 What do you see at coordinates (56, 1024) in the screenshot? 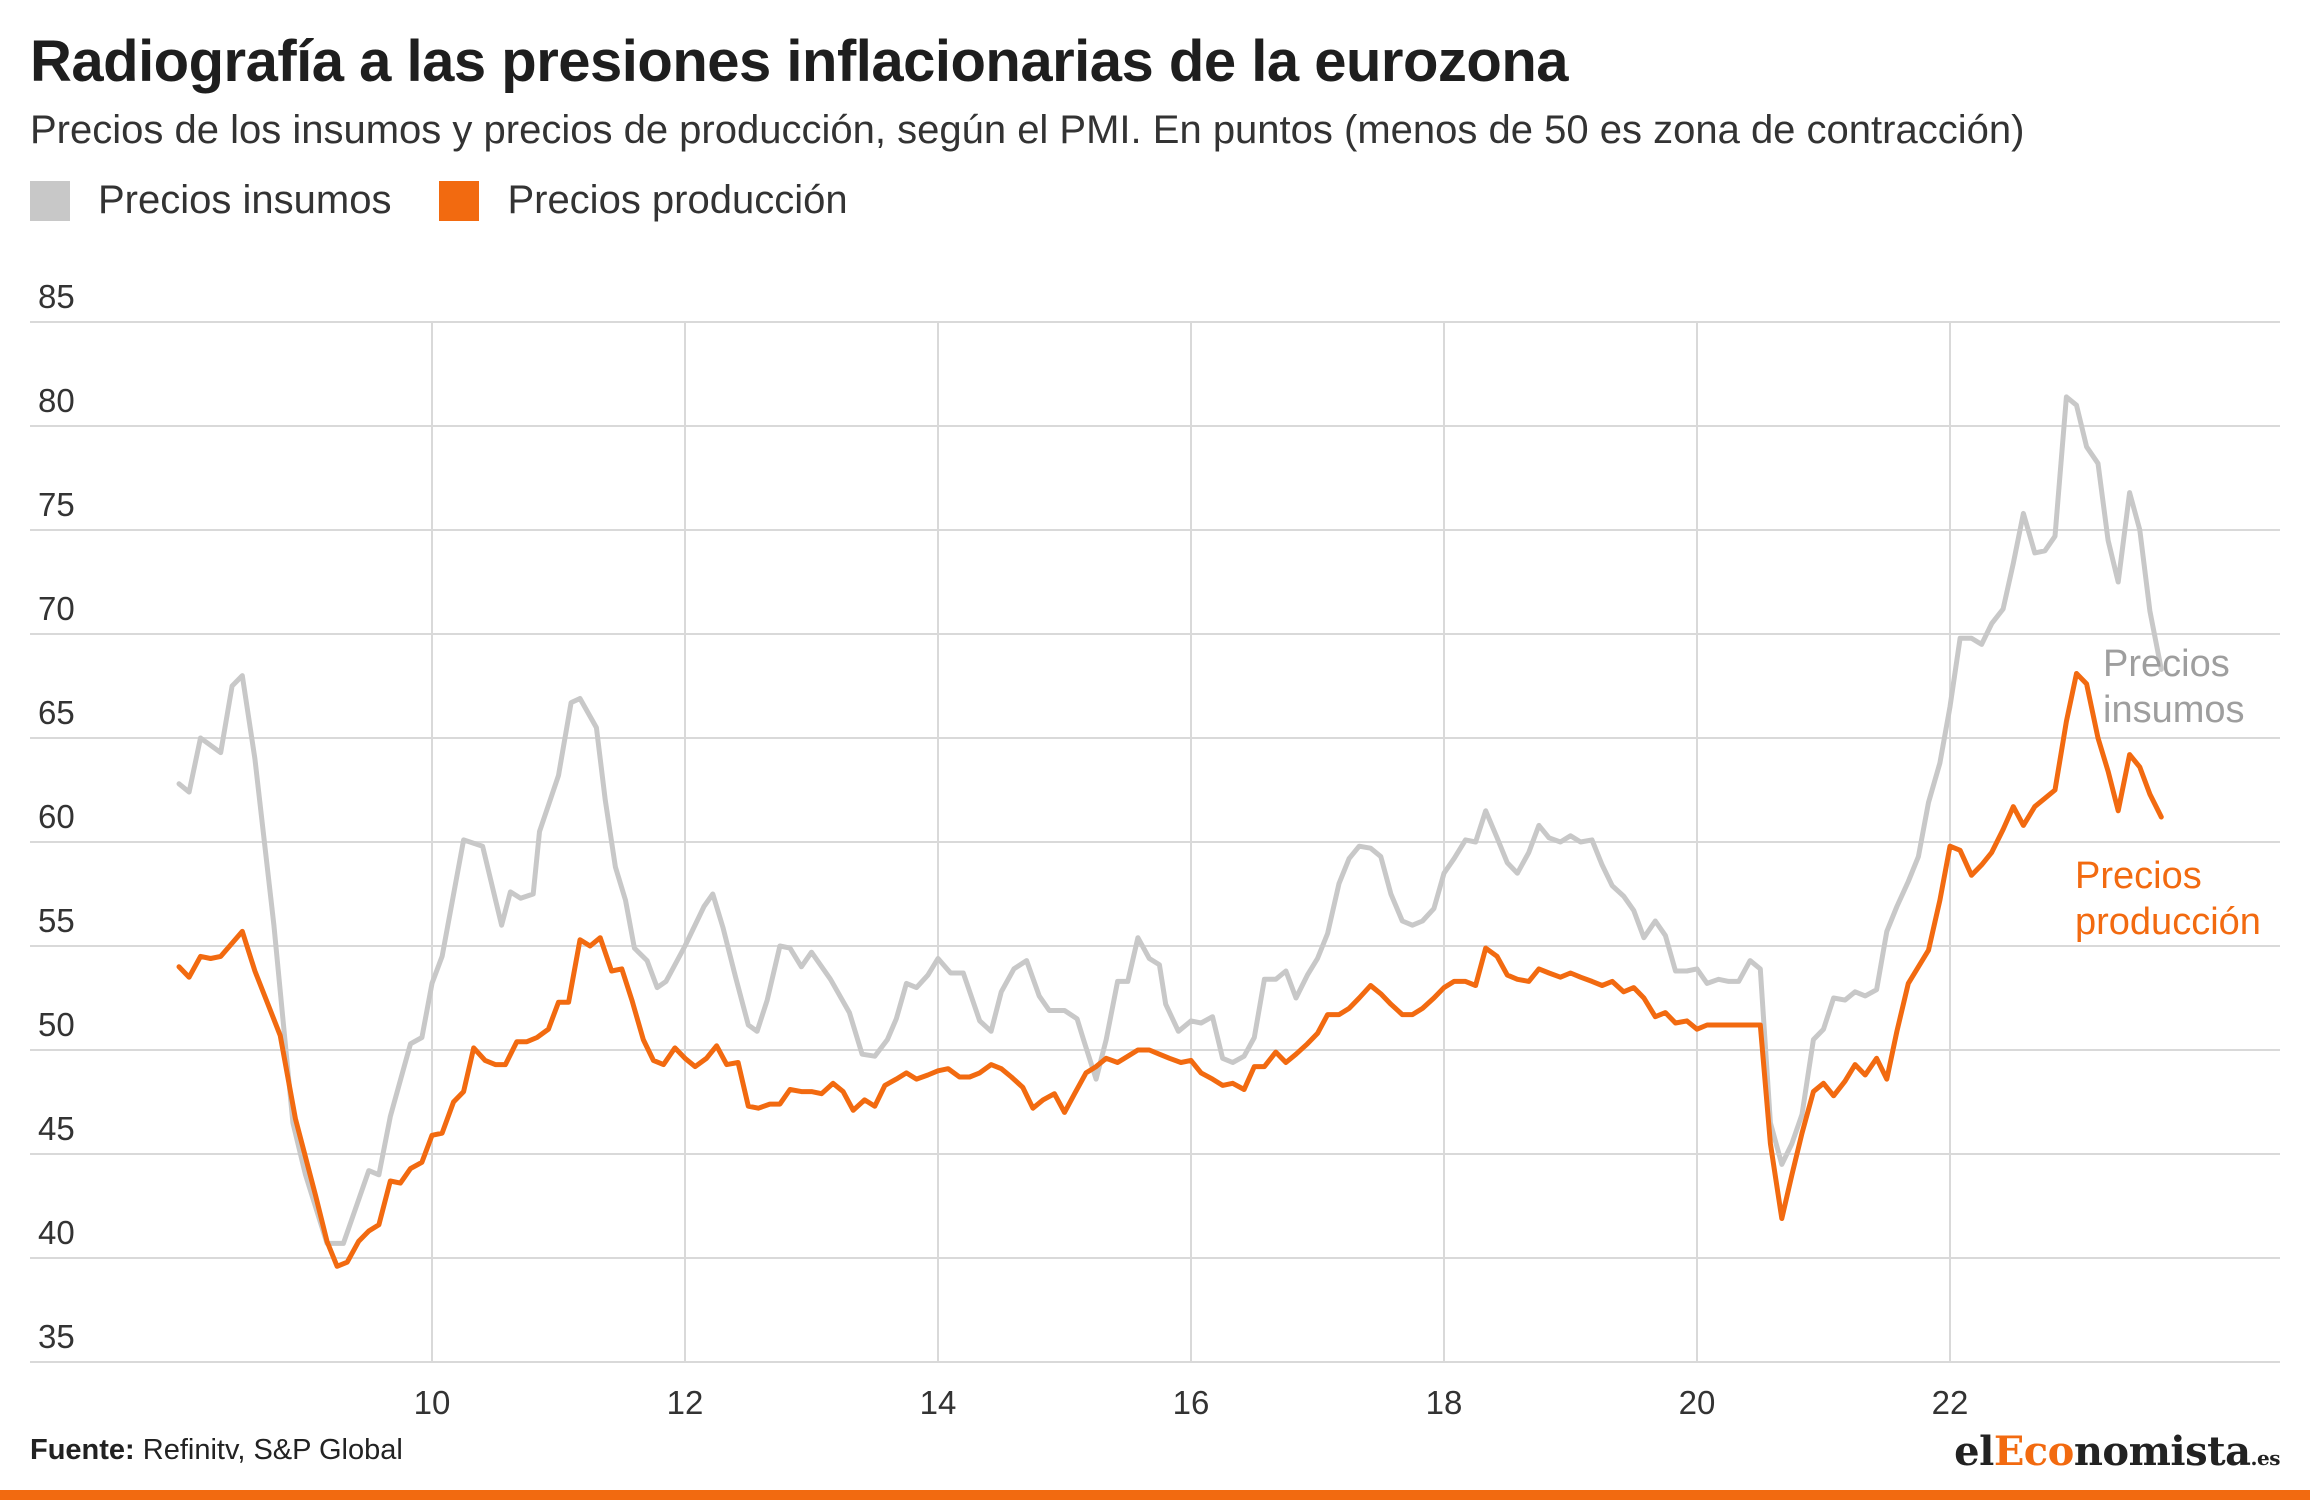
I see `y-tick-label-50: 50` at bounding box center [56, 1024].